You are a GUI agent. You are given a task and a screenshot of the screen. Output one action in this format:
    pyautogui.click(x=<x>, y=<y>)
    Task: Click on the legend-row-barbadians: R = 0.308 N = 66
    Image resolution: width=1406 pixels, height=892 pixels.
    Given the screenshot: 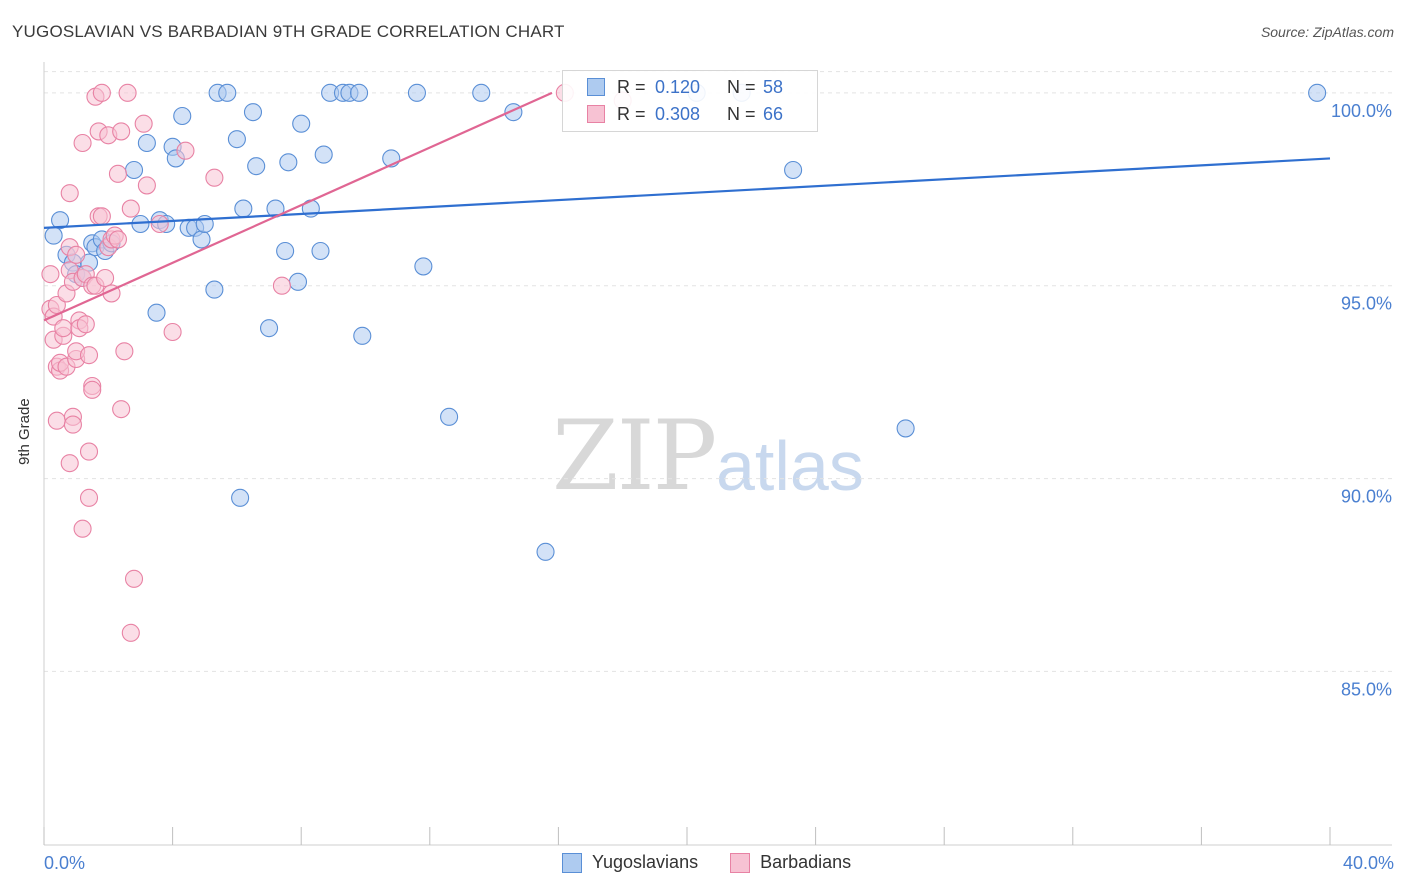 What is the action you would take?
    pyautogui.click(x=685, y=114)
    